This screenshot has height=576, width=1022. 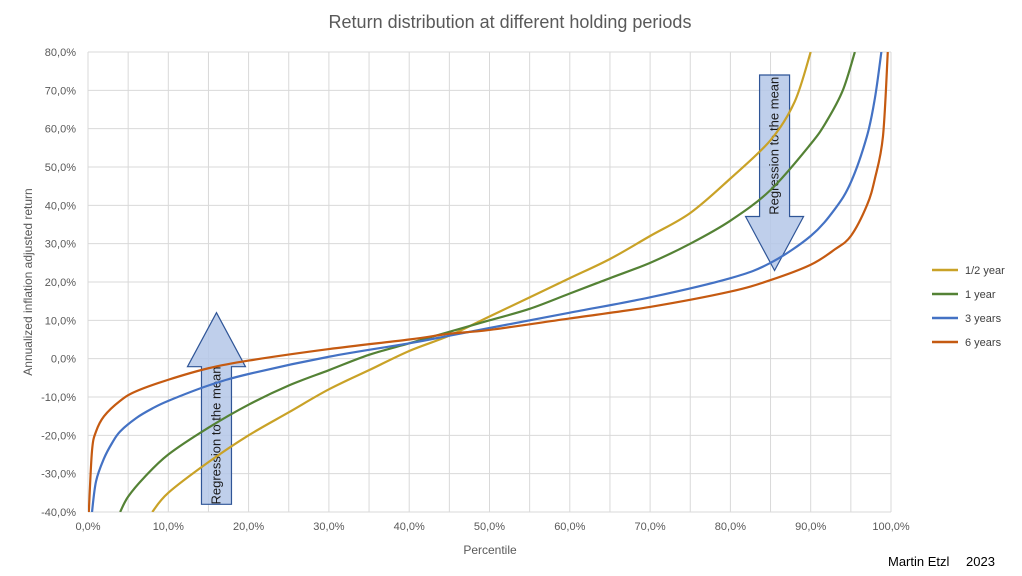 I want to click on x-tick-label: 20,0%, so click(x=248, y=527).